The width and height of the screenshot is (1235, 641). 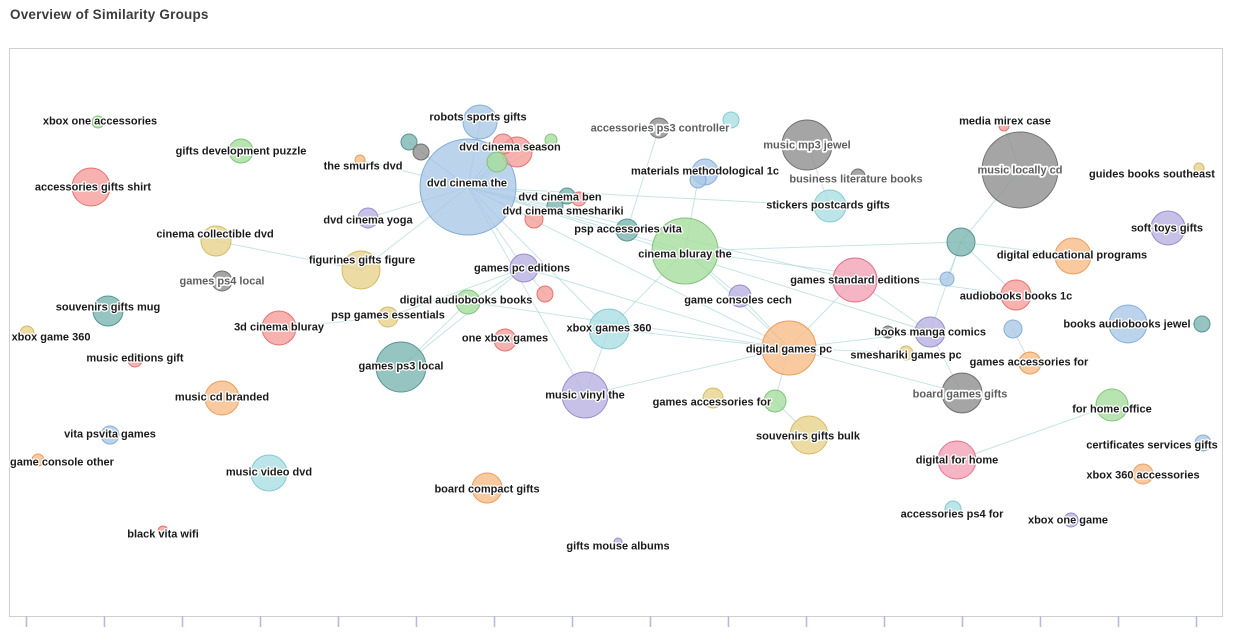 I want to click on bubble-psp_games_essentials, so click(x=388, y=317).